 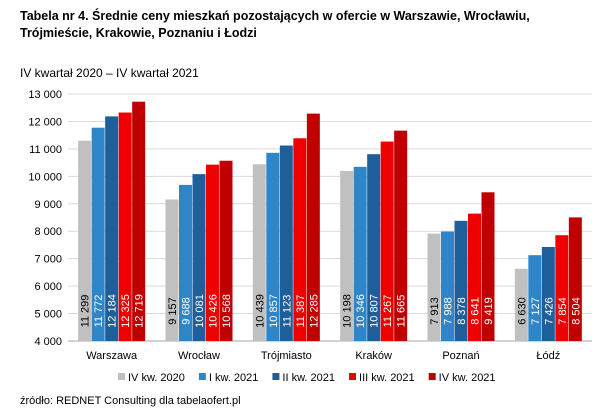 What do you see at coordinates (200, 311) in the screenshot?
I see `data-label: 10 081` at bounding box center [200, 311].